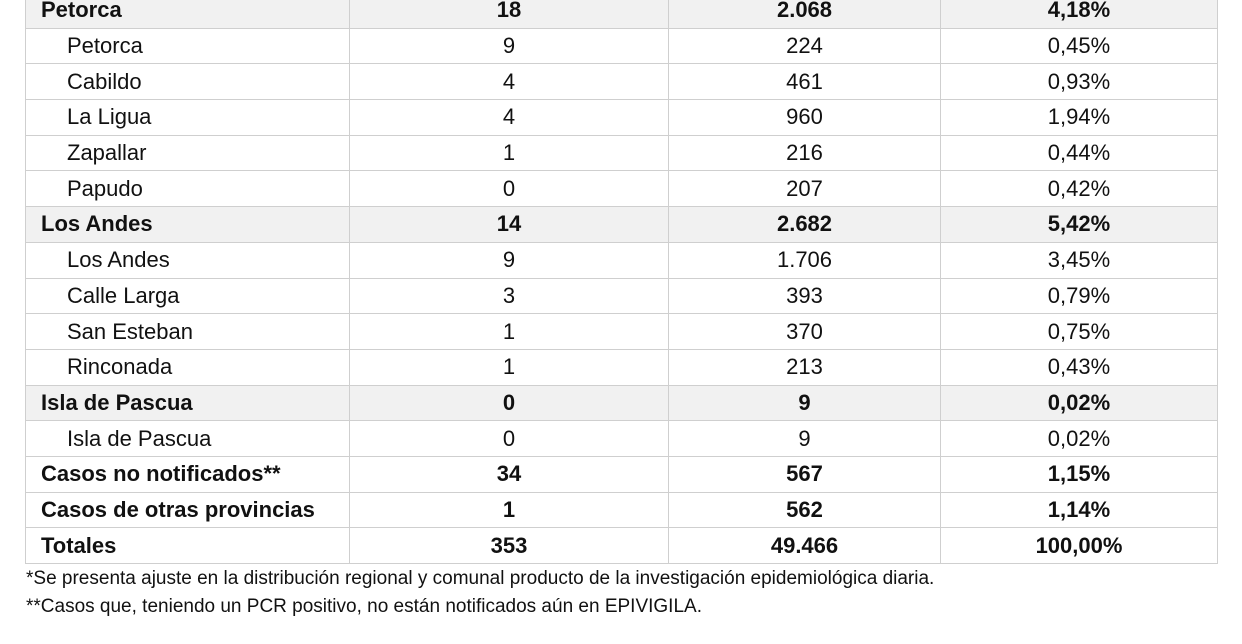 Image resolution: width=1242 pixels, height=644 pixels. Describe the element at coordinates (187, 189) in the screenshot. I see `row-name-cell: Papudo` at that location.